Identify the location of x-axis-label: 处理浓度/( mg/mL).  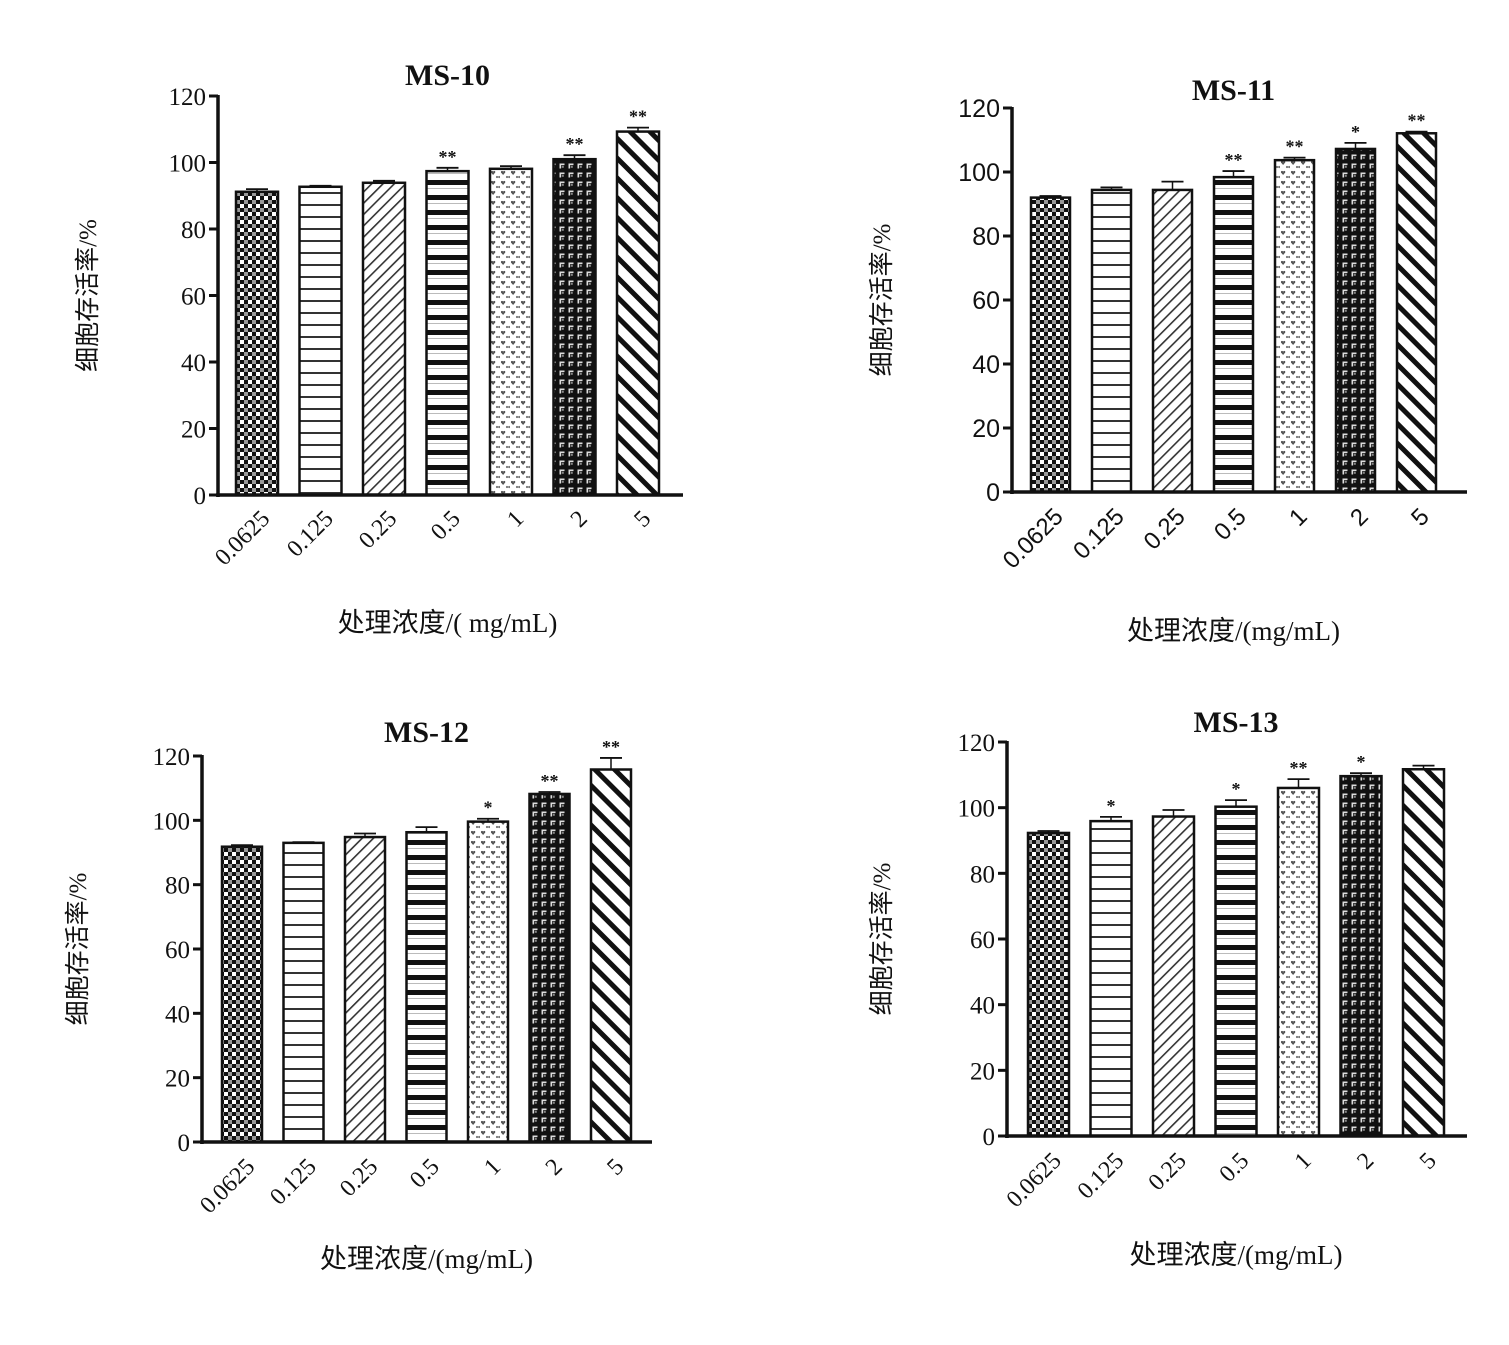
(448, 623).